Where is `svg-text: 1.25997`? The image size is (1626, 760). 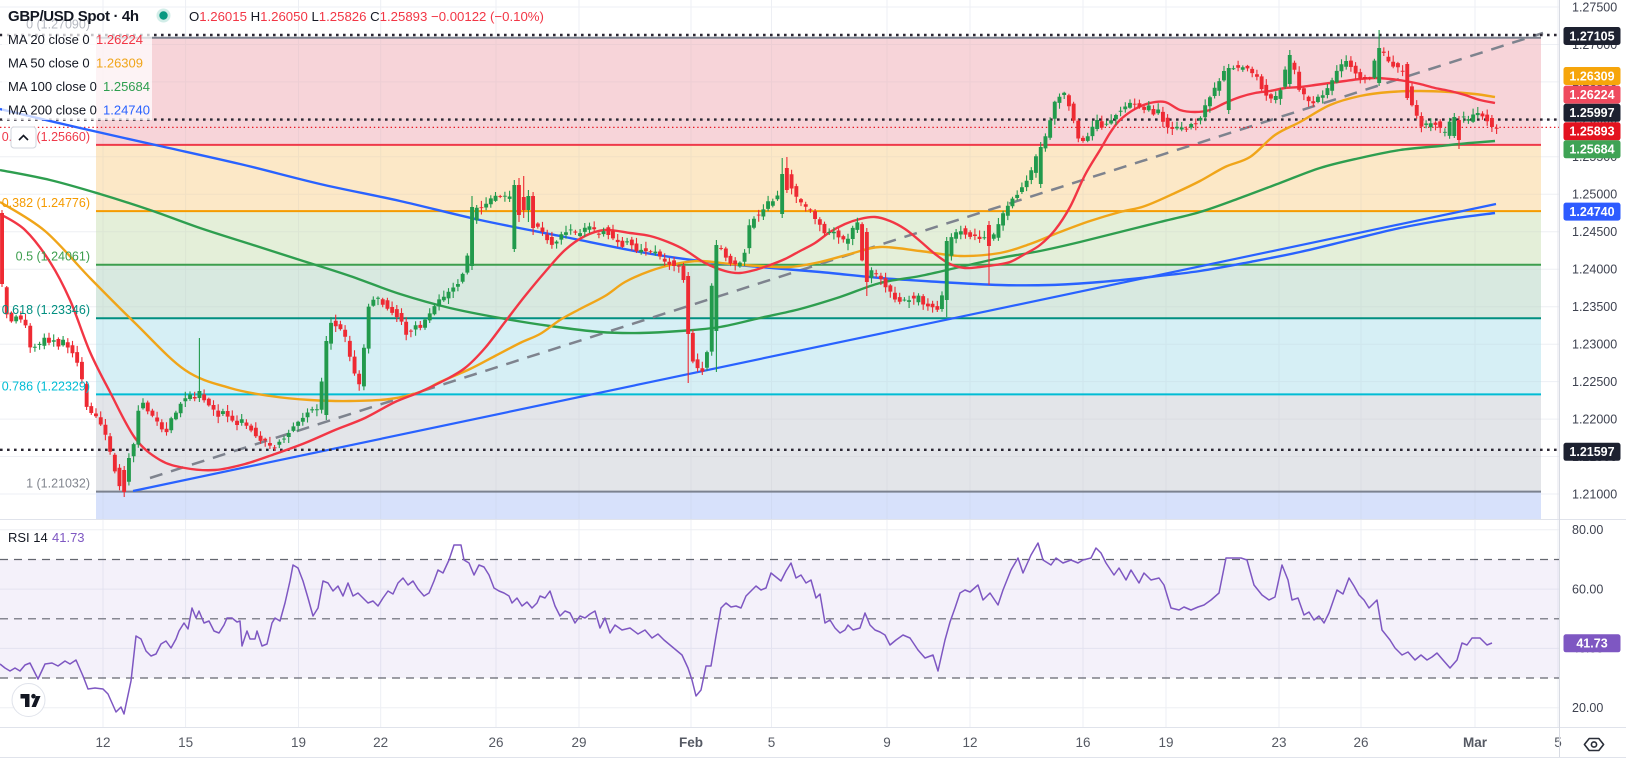
svg-text: 1.25997 is located at coordinates (1591, 113).